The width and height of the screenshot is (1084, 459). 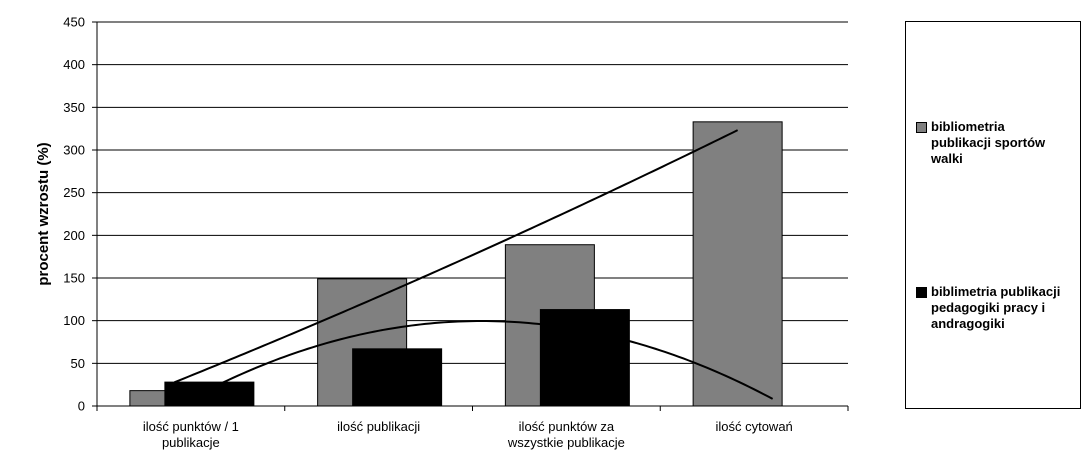 What do you see at coordinates (566, 434) in the screenshot?
I see `x-category-label: ilość punktów za wszystkie publikacje` at bounding box center [566, 434].